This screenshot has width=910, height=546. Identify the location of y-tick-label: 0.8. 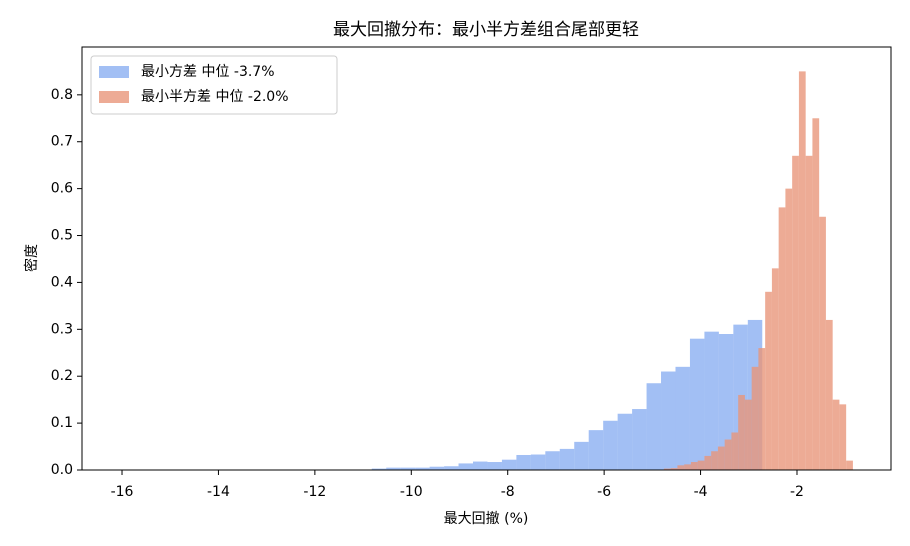
(62, 95).